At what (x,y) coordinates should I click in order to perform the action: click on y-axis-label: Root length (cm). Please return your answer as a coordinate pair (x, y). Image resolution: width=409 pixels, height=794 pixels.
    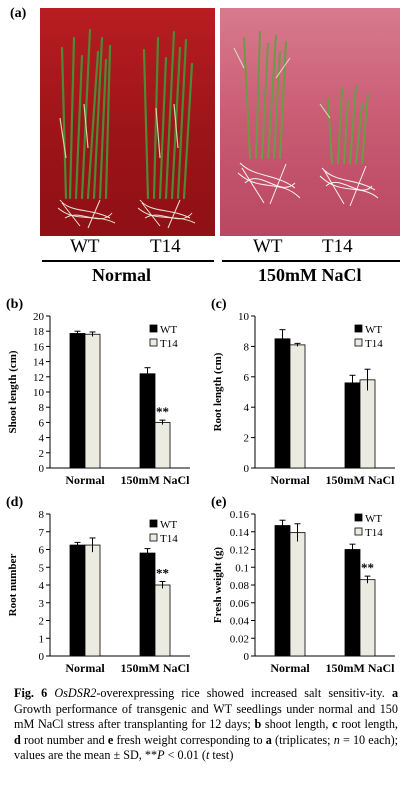
    Looking at the image, I should click on (218, 391).